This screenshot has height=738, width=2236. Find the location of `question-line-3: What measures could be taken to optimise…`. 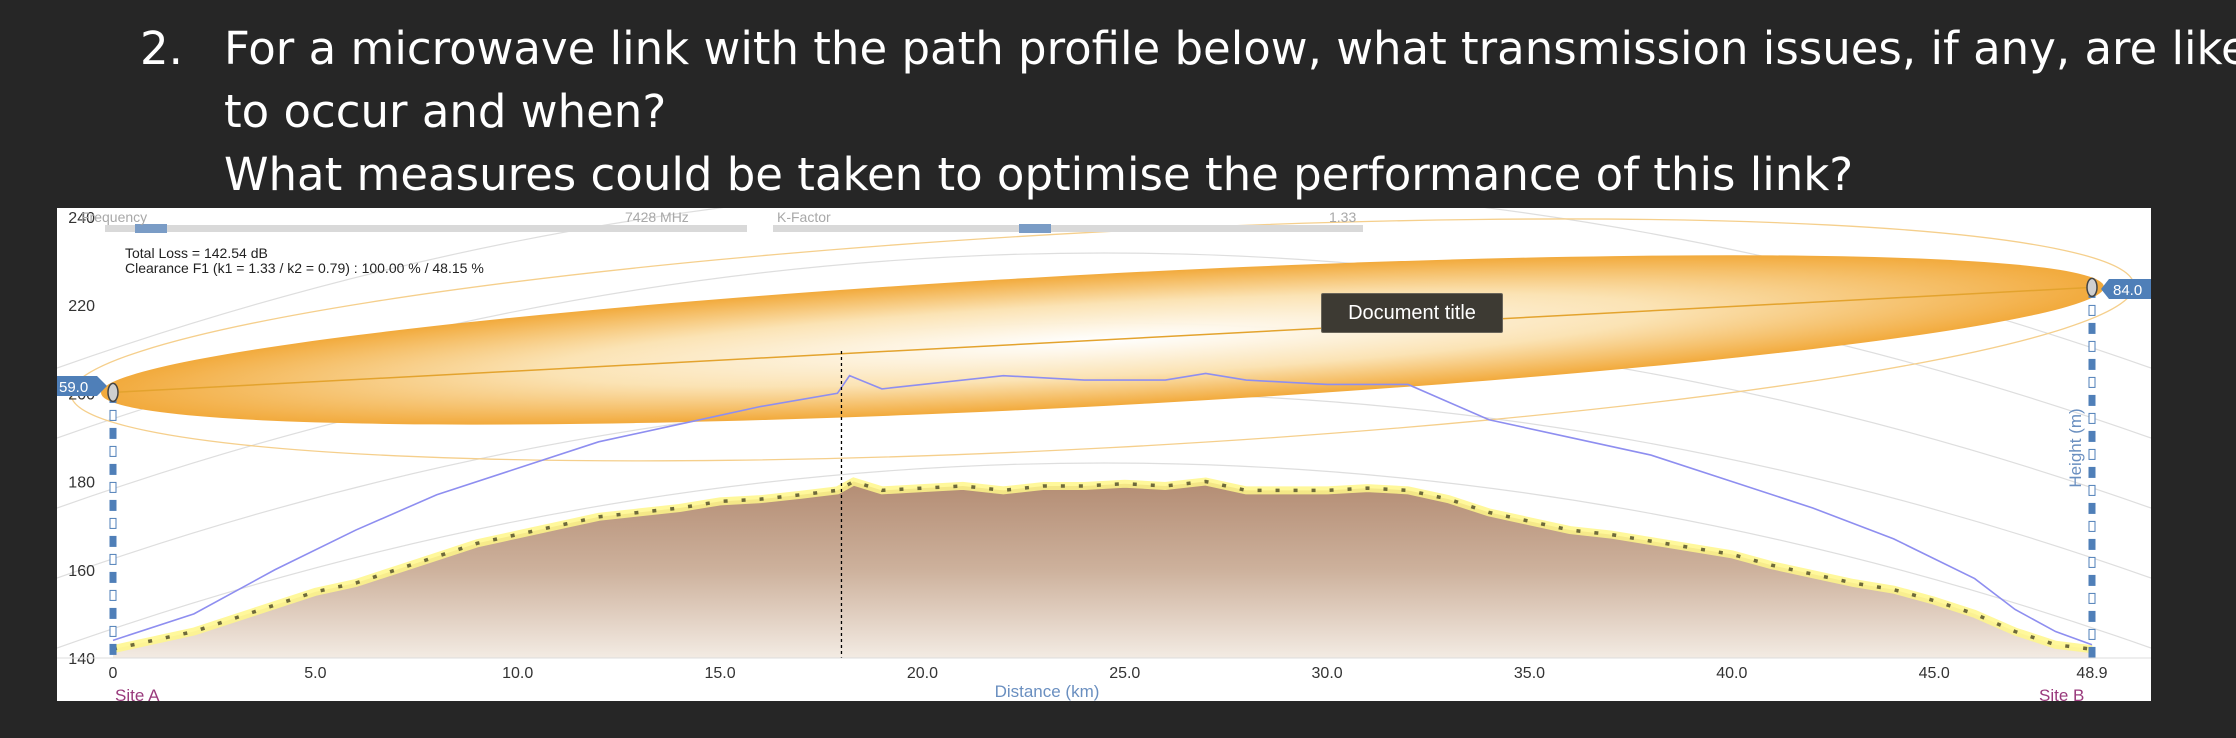

question-line-3: What measures could be taken to optimise… is located at coordinates (1039, 174).